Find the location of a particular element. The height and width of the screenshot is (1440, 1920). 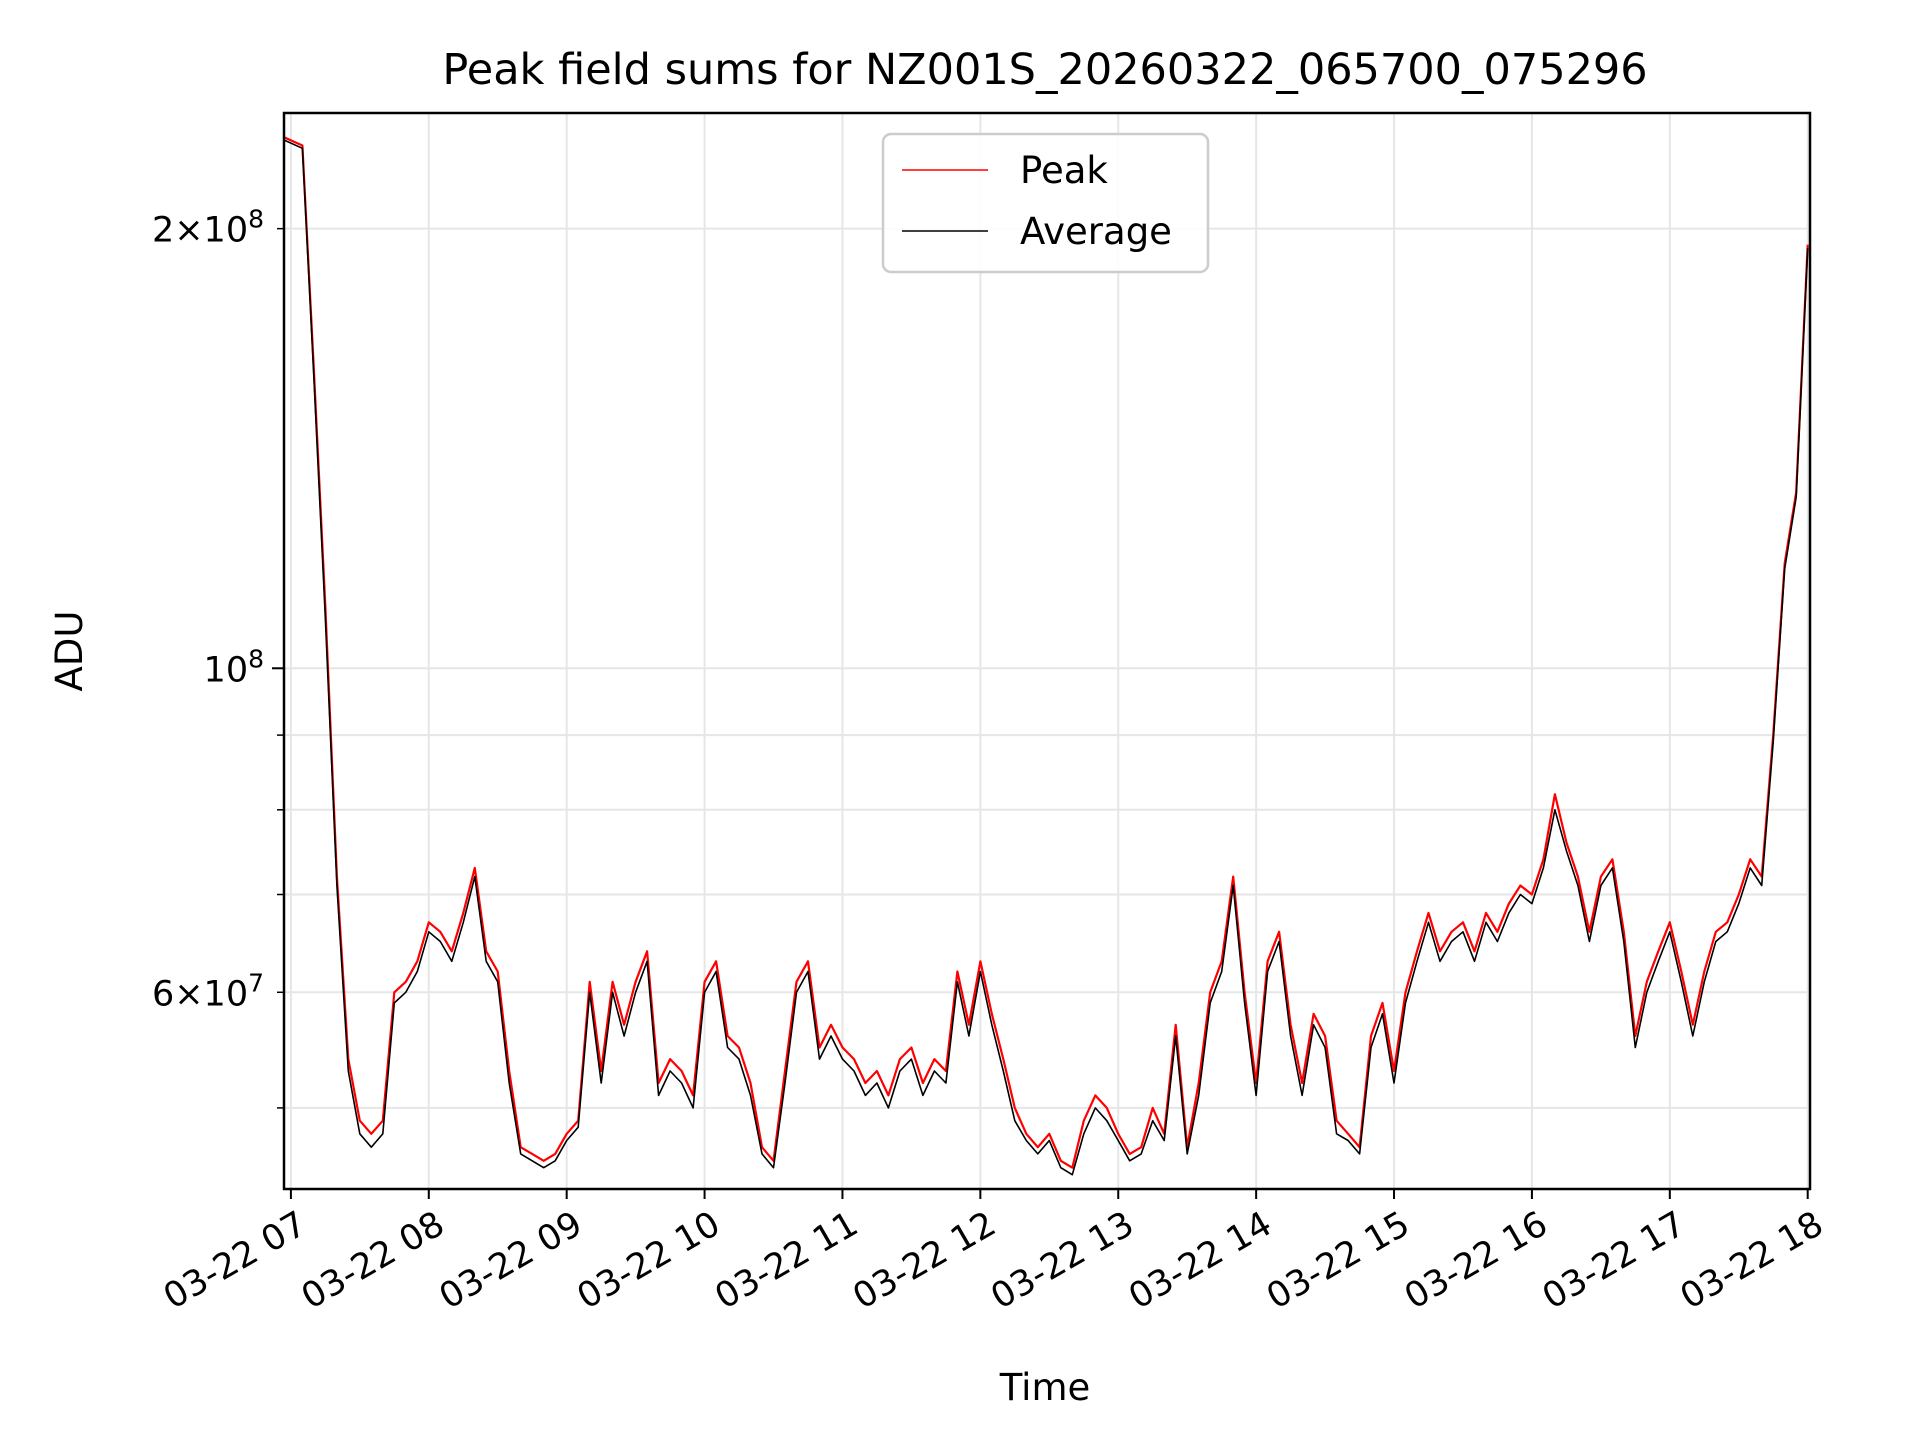

x-axis-label: Time is located at coordinates (1045, 1387).